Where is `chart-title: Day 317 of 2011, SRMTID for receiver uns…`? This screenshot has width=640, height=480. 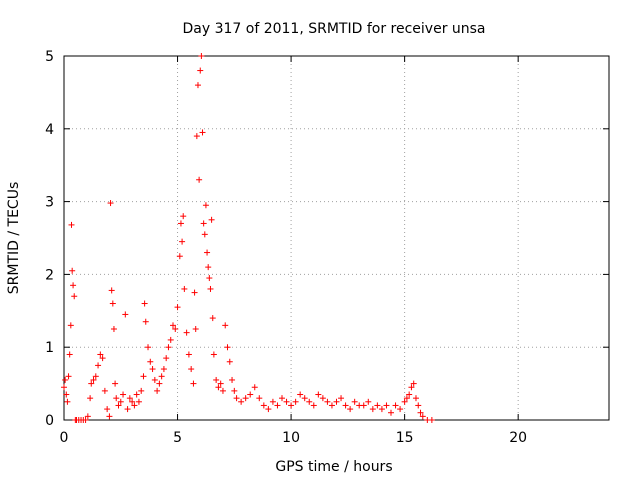
chart-title: Day 317 of 2011, SRMTID for receiver uns… is located at coordinates (333, 29).